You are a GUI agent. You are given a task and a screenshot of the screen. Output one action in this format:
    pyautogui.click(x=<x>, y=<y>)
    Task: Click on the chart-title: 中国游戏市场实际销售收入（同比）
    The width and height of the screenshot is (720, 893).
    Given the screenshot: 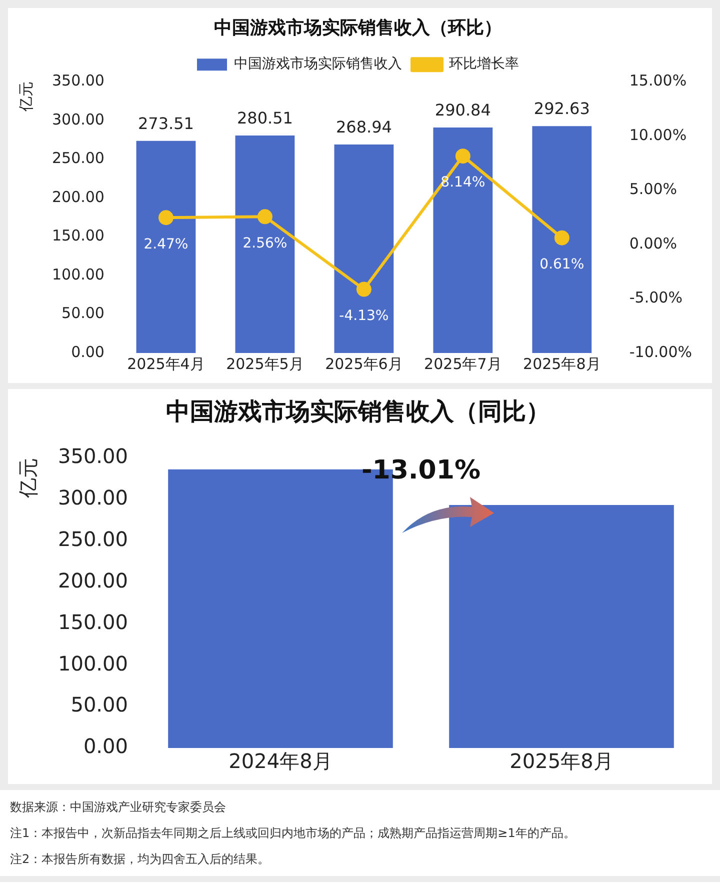 What is the action you would take?
    pyautogui.click(x=358, y=412)
    